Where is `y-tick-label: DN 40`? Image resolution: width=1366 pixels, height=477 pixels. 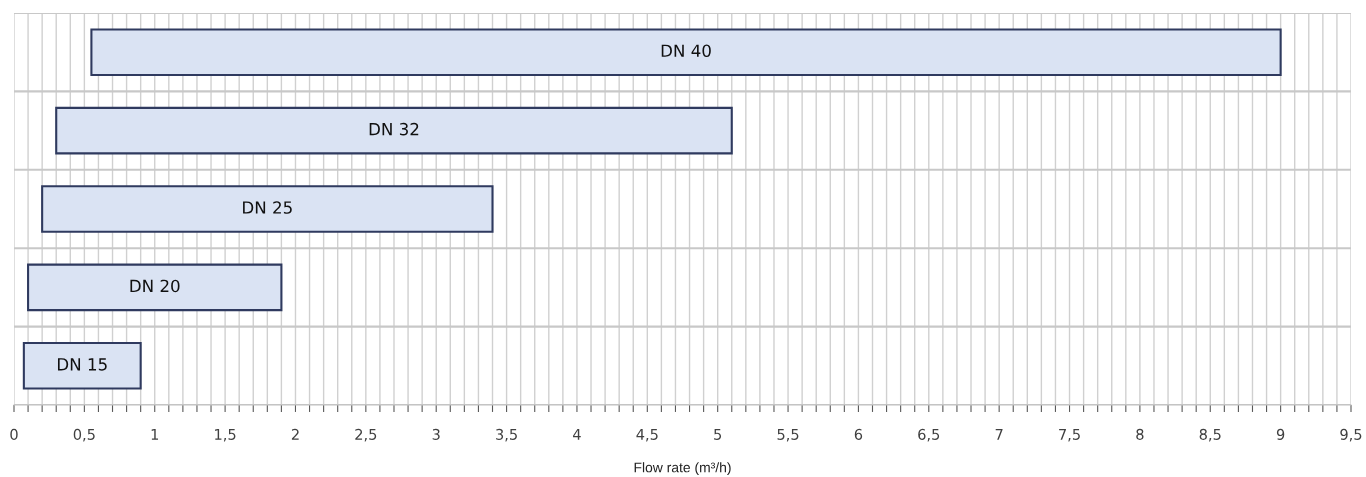 y-tick-label: DN 40 is located at coordinates (686, 51).